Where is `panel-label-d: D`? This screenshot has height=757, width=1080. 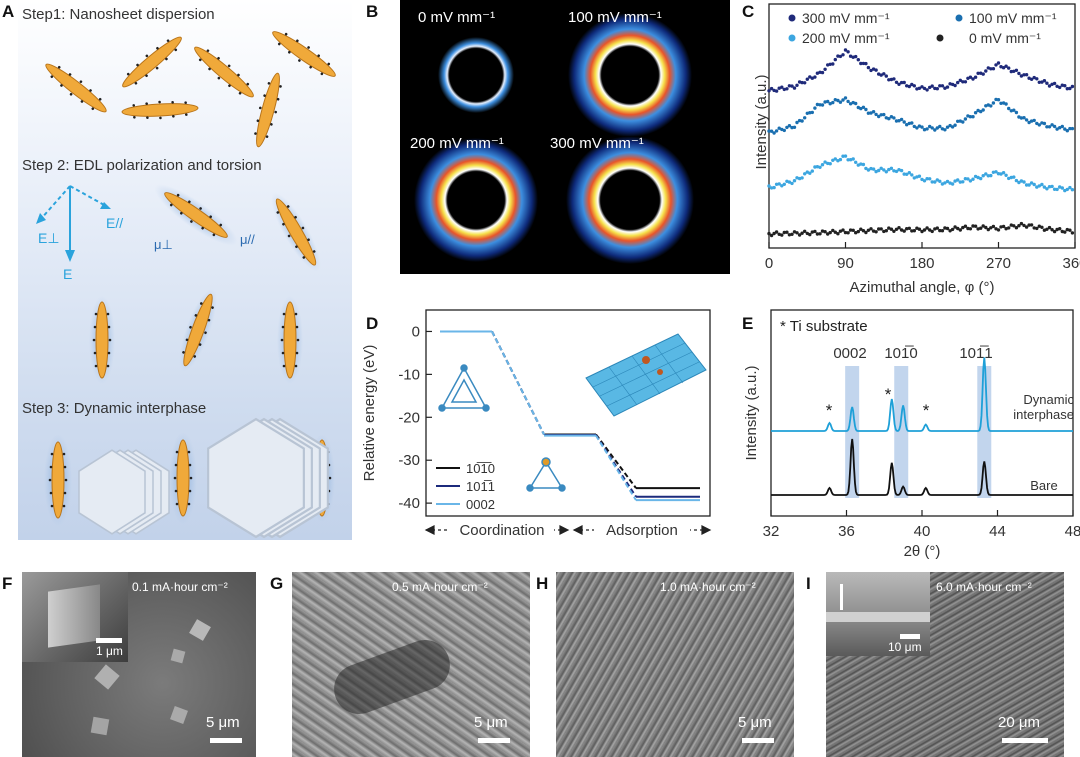
panel-label-d: D is located at coordinates (372, 323).